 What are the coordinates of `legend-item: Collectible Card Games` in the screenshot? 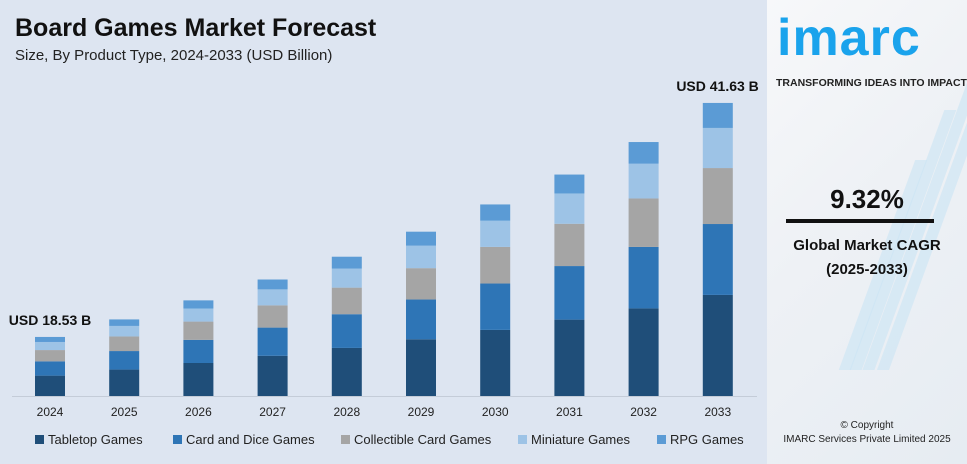 It's located at (416, 439).